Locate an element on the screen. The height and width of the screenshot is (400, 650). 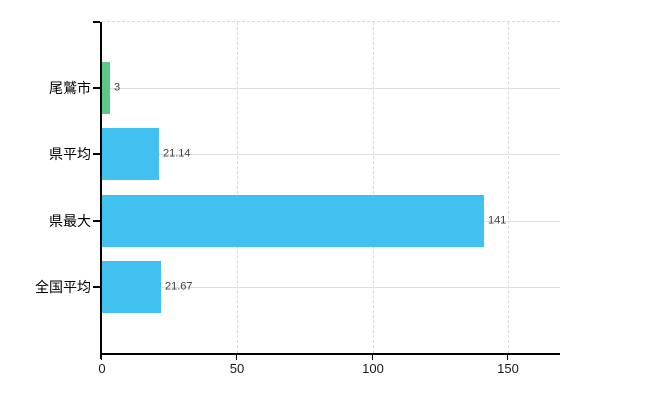
y-axis-end-tick is located at coordinates (96, 22).